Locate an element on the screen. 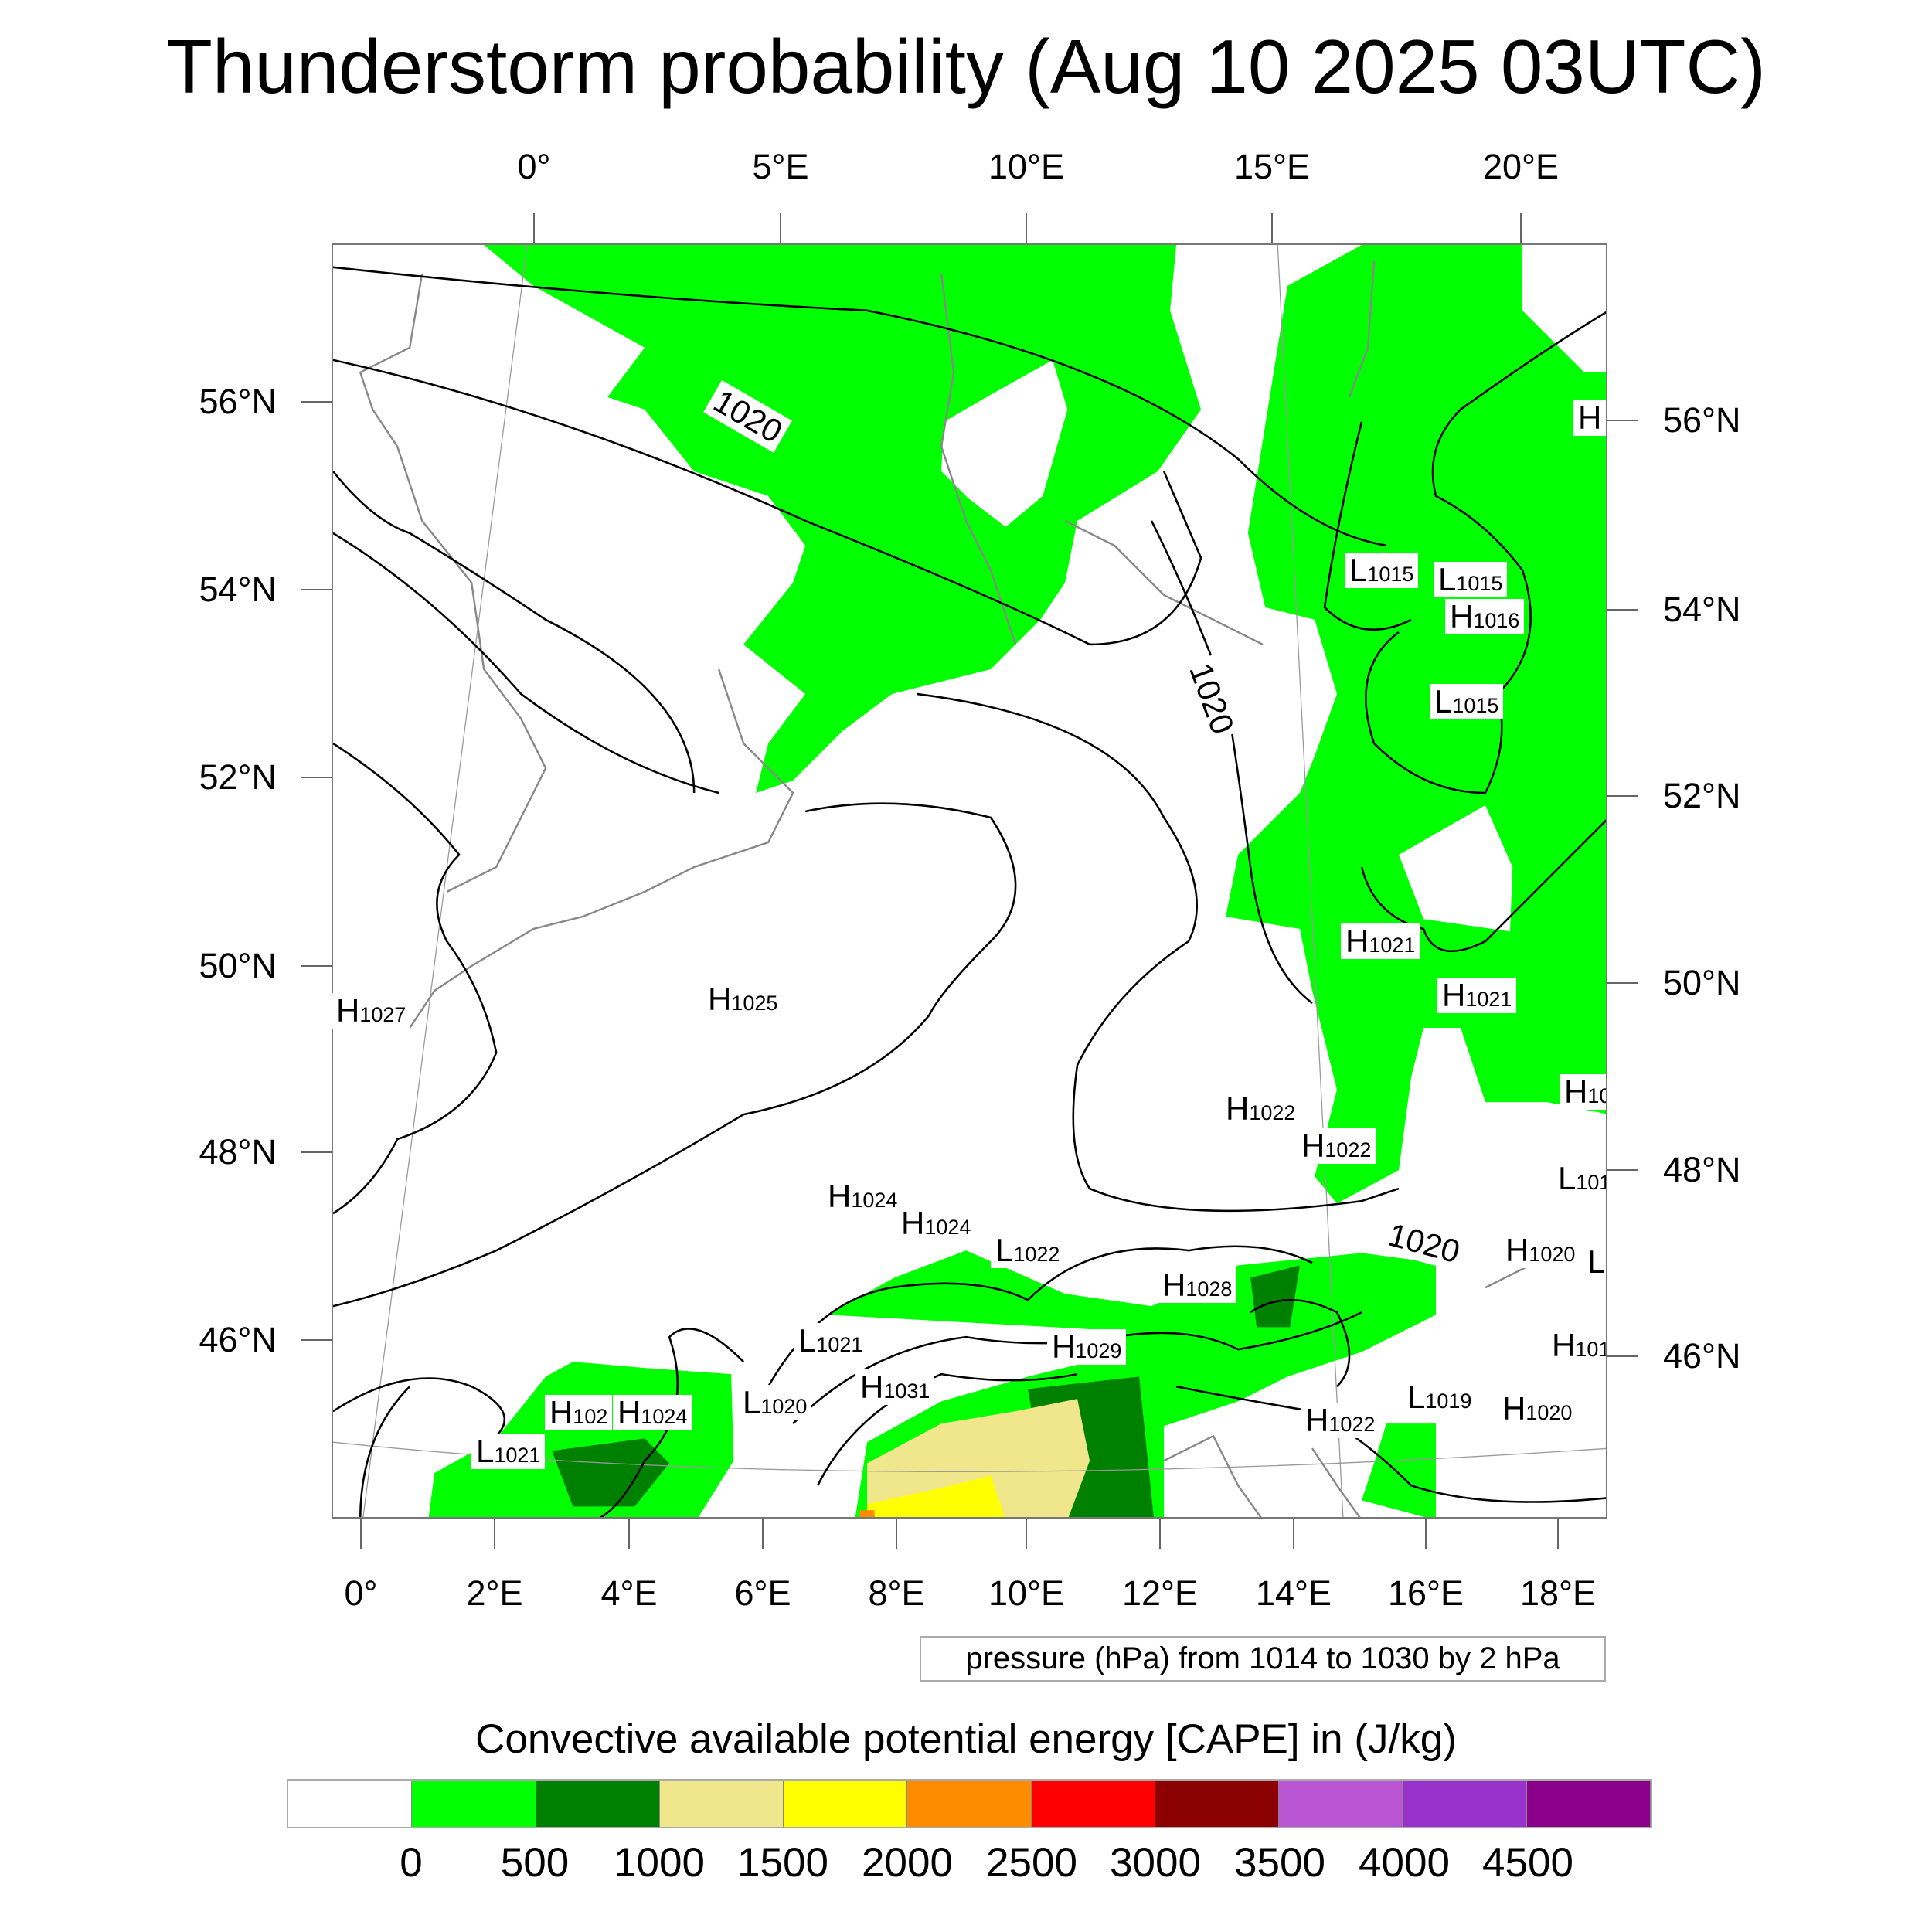 The image size is (1932, 1932). right-lat-label: 52°N is located at coordinates (1702, 795).